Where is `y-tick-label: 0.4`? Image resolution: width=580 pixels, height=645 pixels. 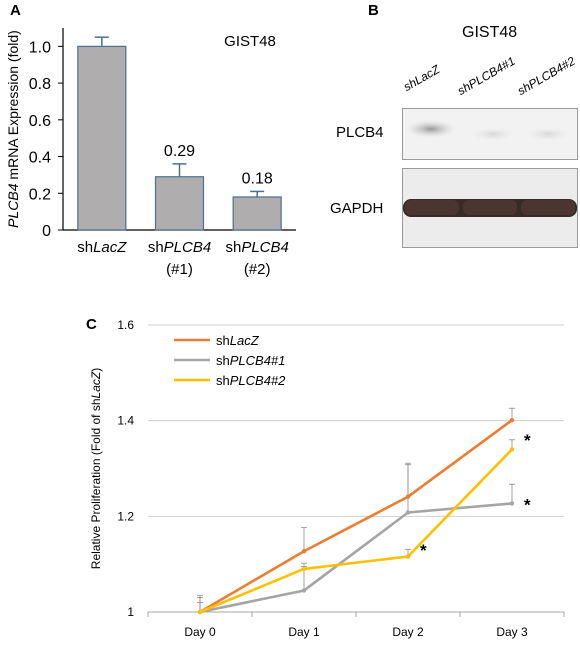 y-tick-label: 0.4 is located at coordinates (40, 158).